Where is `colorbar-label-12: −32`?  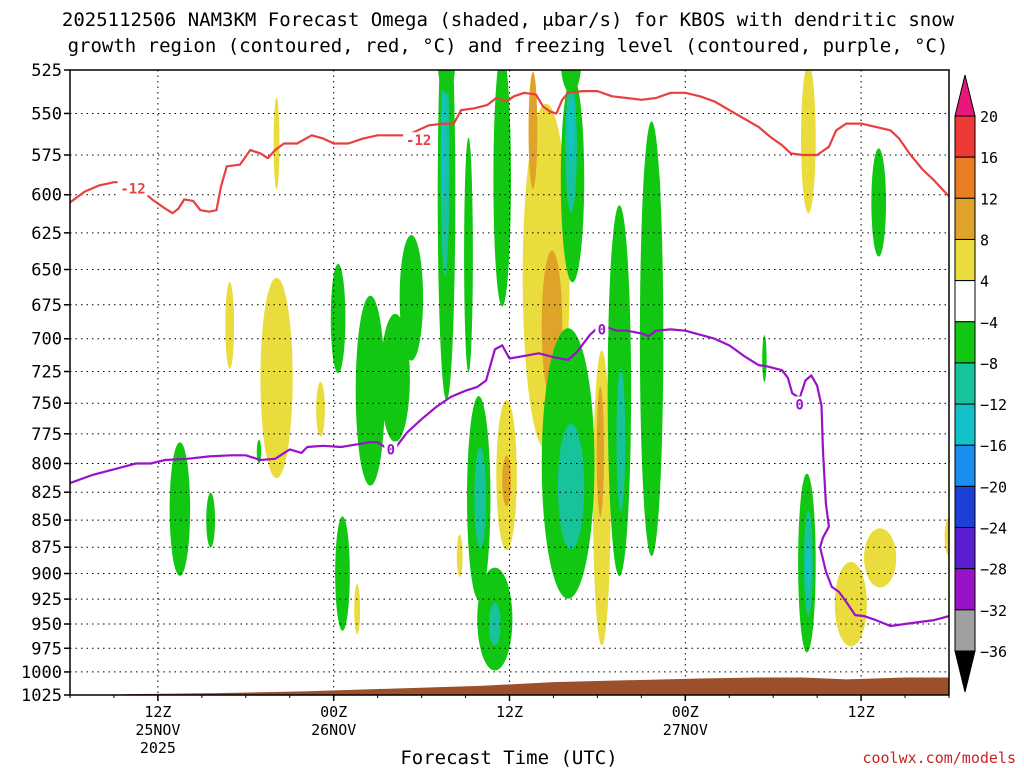
colorbar-label-12: −32 is located at coordinates (993, 611).